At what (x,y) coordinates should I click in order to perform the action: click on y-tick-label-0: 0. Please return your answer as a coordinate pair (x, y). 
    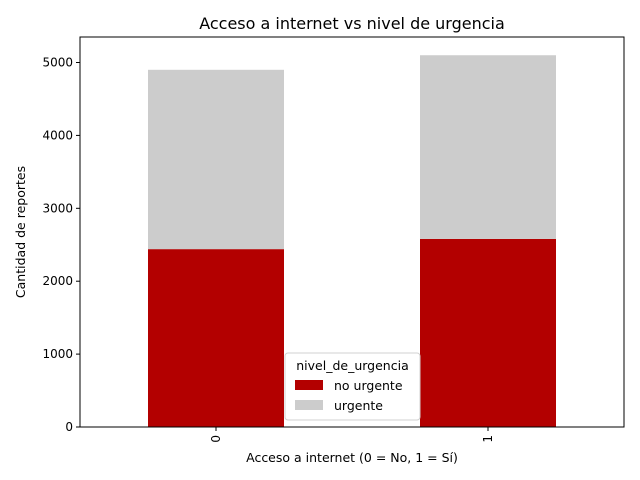
    Looking at the image, I should click on (69, 427).